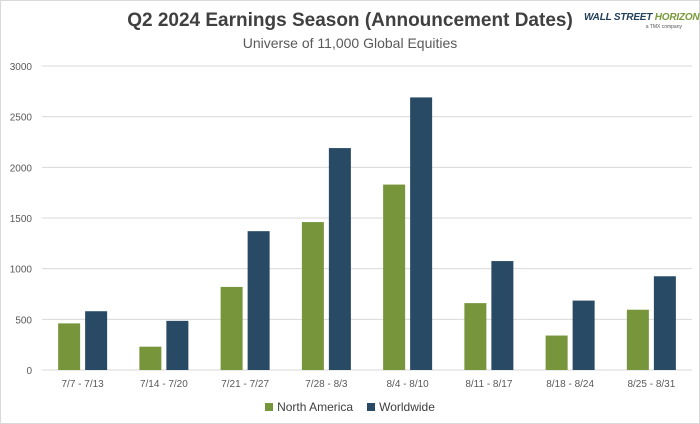 Image resolution: width=700 pixels, height=424 pixels. What do you see at coordinates (29, 371) in the screenshot?
I see `y-tick-label: 0` at bounding box center [29, 371].